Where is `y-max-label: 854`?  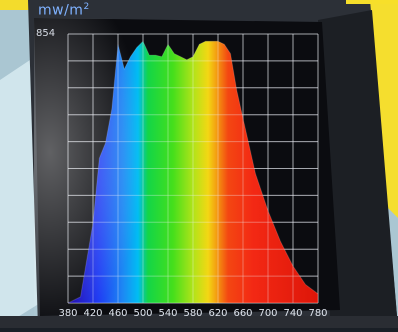
y-max-label: 854 is located at coordinates (46, 33).